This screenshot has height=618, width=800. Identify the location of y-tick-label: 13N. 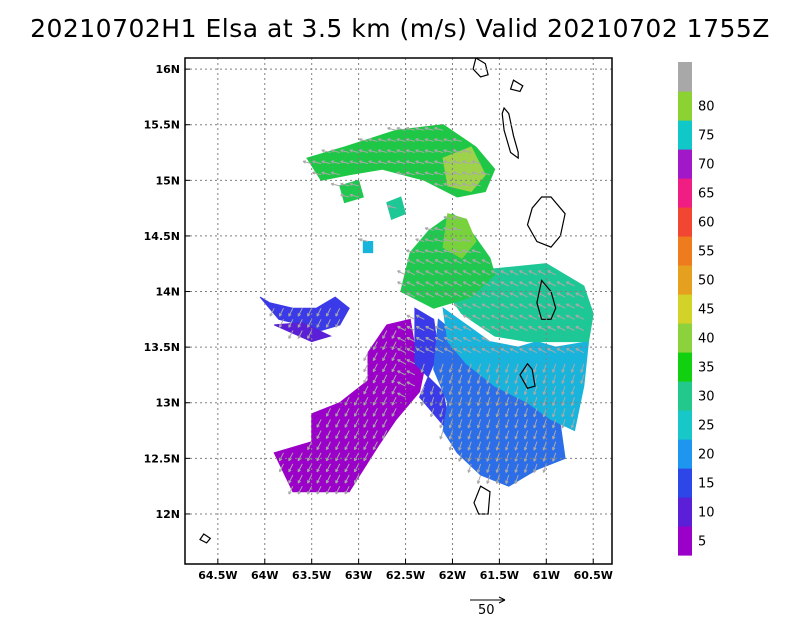
(167, 403).